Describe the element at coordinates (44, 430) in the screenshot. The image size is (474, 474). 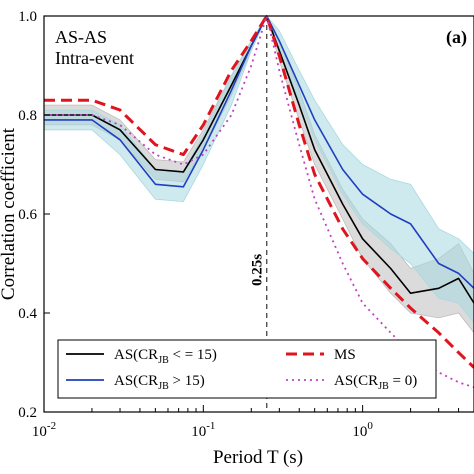
I see `x-tick-label: 10⁻²` at that location.